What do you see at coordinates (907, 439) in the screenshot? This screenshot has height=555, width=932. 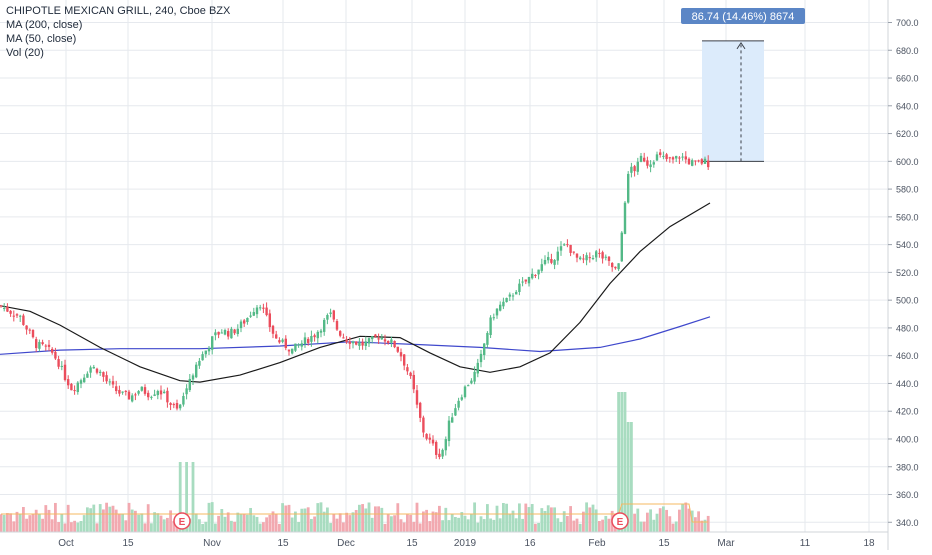 I see `y-tick-label: 400.0` at bounding box center [907, 439].